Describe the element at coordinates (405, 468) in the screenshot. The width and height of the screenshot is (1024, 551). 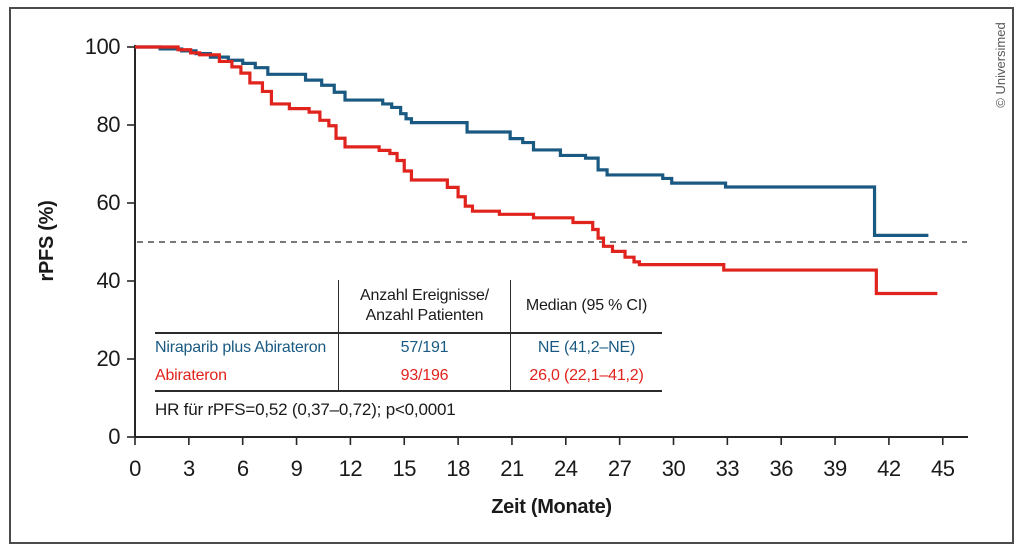
I see `x-tick-label: 15` at that location.